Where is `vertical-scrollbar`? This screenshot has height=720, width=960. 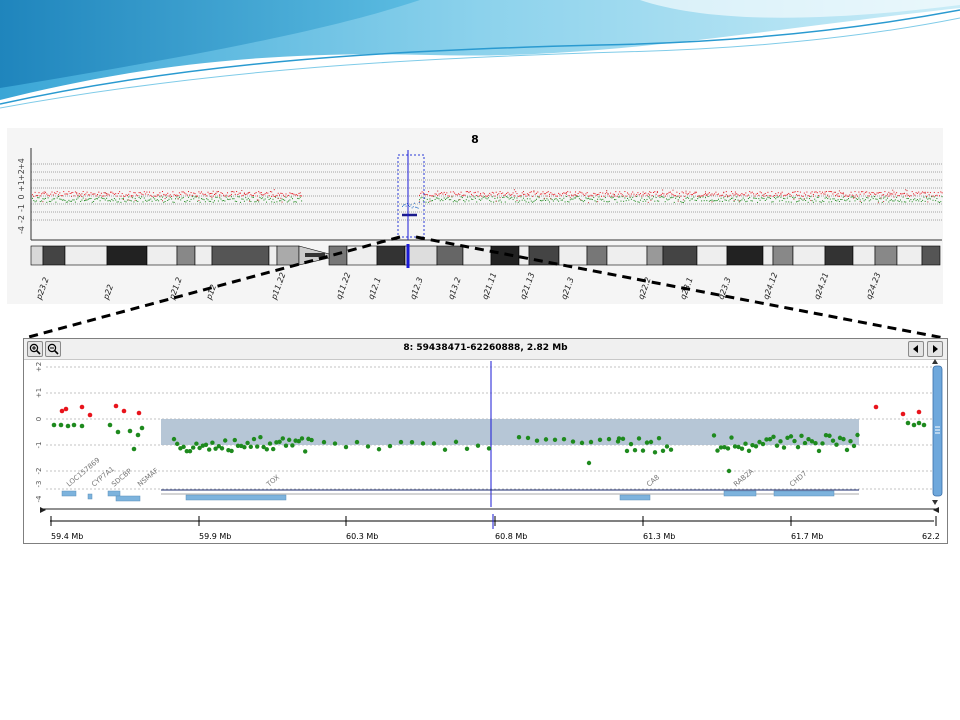 vertical-scrollbar is located at coordinates (937, 432).